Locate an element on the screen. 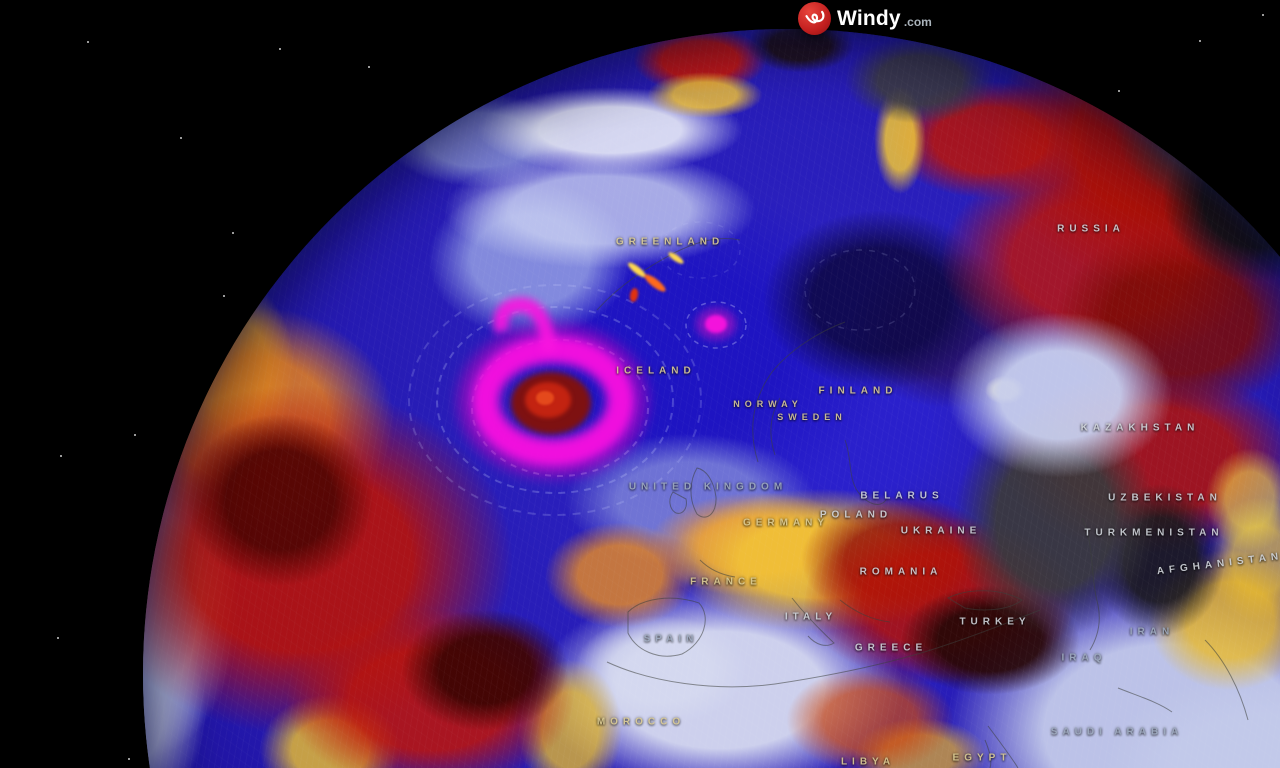 The image size is (1280, 768). windy-logo-badge is located at coordinates (814, 18).